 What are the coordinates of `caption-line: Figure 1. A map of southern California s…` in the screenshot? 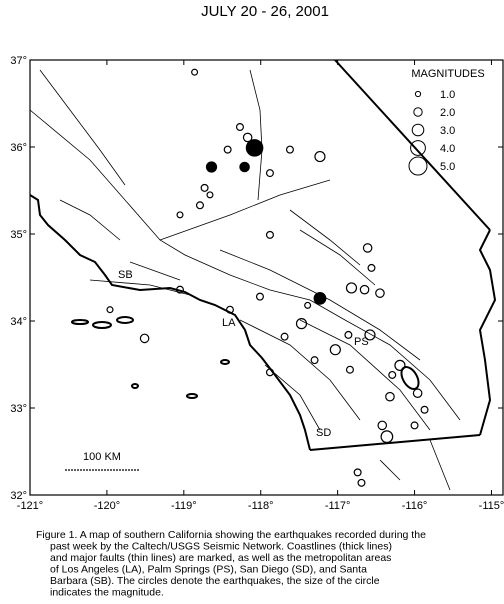 It's located at (231, 535).